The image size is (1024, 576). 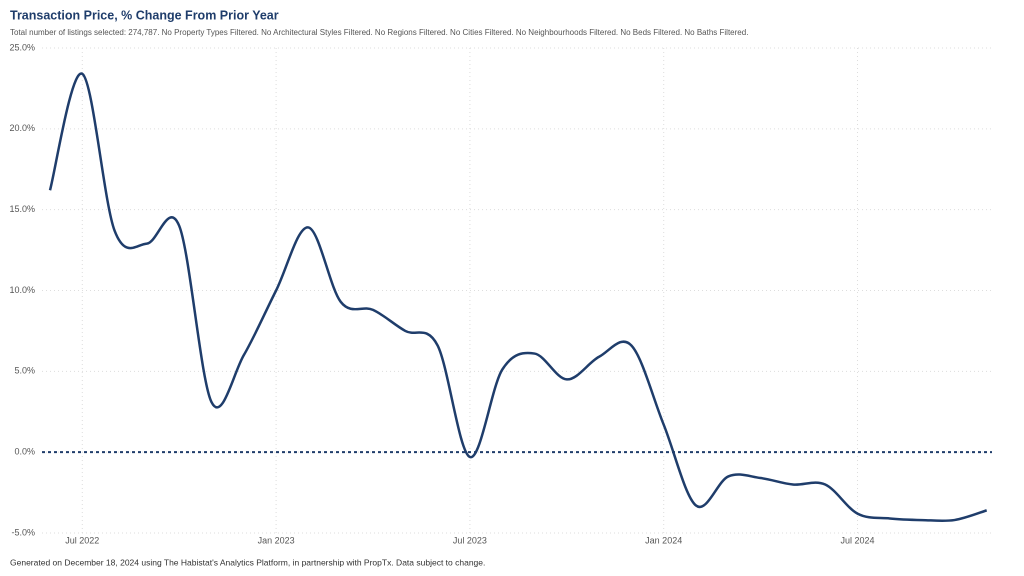 I want to click on x-tick-label: Jan 2024, so click(x=663, y=540).